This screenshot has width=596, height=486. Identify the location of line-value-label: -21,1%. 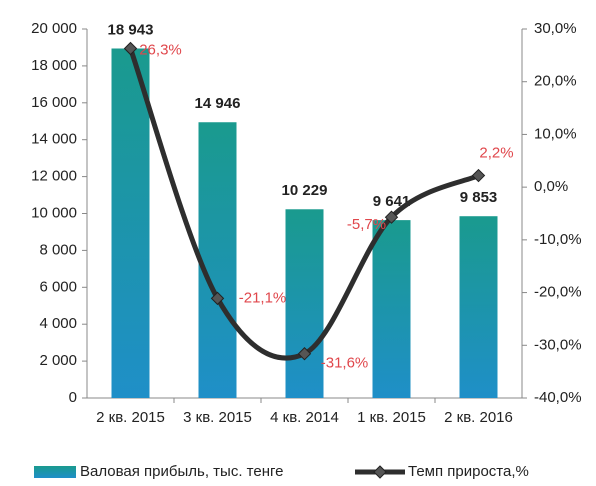
(263, 297).